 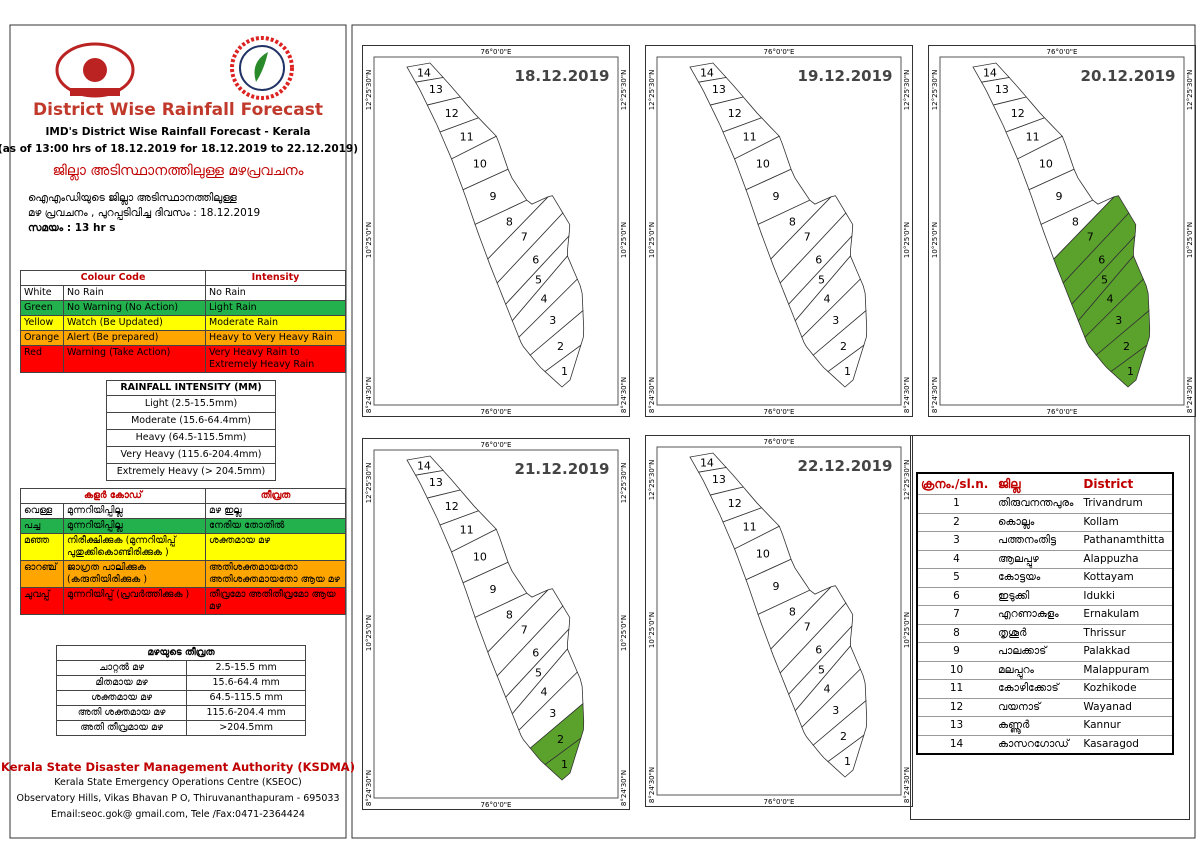 What do you see at coordinates (955, 484) in the screenshot?
I see `table-cell: ക്രനം./sl.n.` at bounding box center [955, 484].